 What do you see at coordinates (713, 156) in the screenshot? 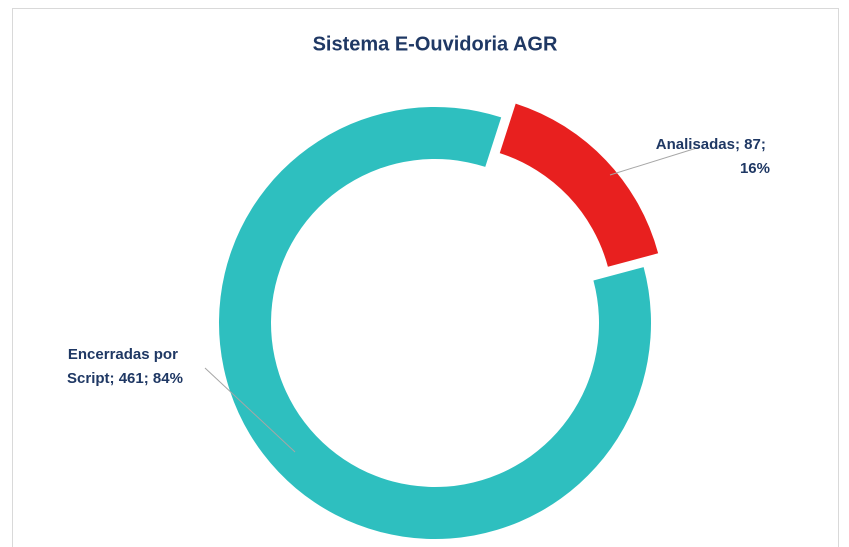
I see `data-label: Analisadas; 87; 16%` at bounding box center [713, 156].